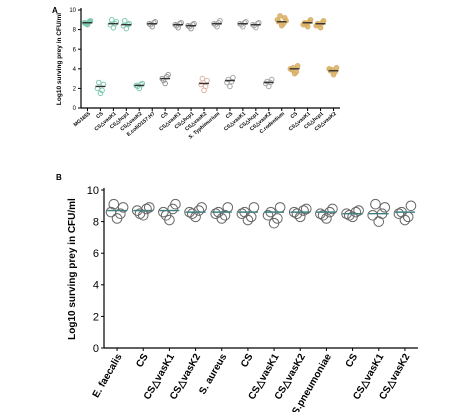 Image resolution: width=474 pixels, height=412 pixels. Describe the element at coordinates (55, 10) in the screenshot. I see `panel-label: A` at that location.